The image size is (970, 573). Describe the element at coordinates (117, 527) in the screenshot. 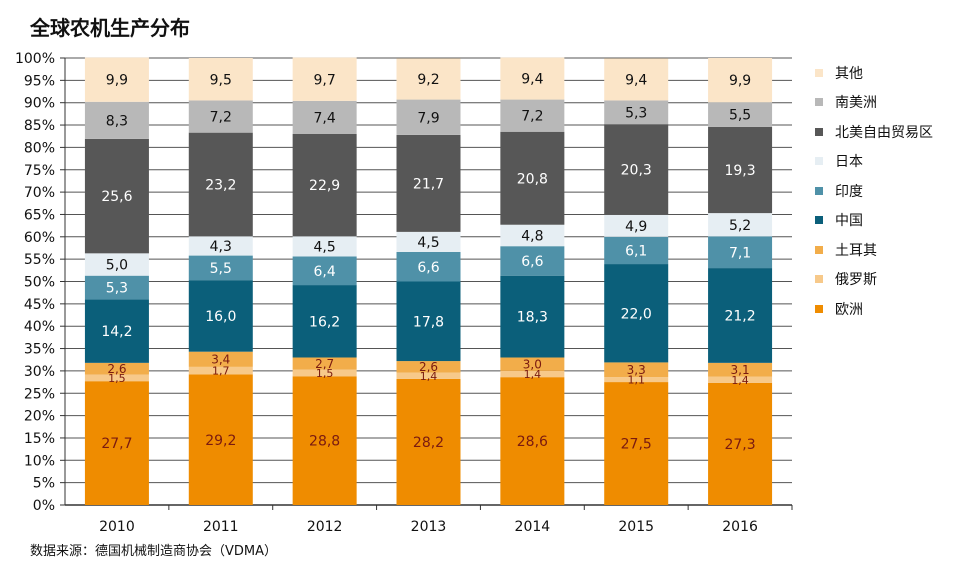

I see `x-tick-label: 2010` at that location.